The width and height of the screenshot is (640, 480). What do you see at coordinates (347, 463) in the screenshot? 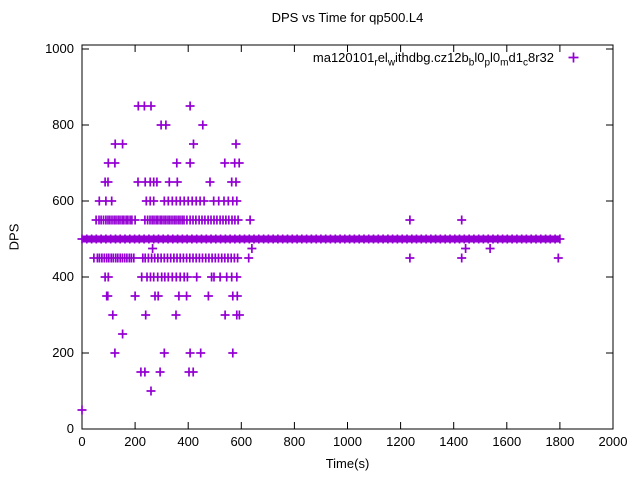
I see `x-axis-label: Time(s)` at bounding box center [347, 463].